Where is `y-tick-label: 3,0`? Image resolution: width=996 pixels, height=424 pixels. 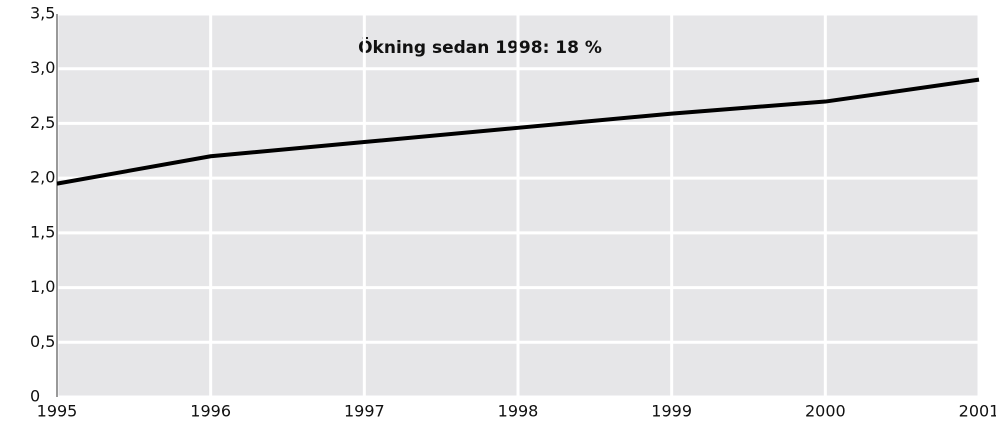
y-tick-label: 3,0 is located at coordinates (42, 67).